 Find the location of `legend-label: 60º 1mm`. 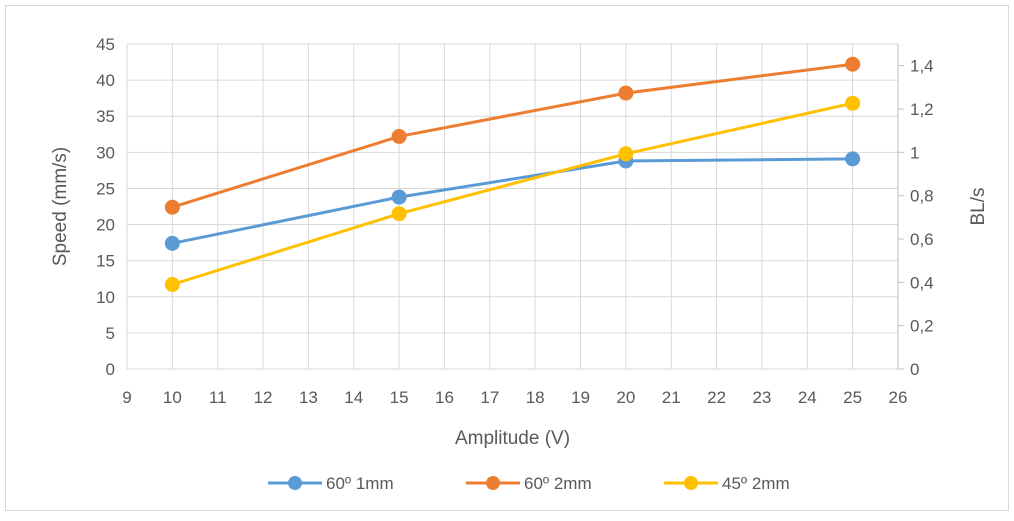

legend-label: 60º 1mm is located at coordinates (360, 483).